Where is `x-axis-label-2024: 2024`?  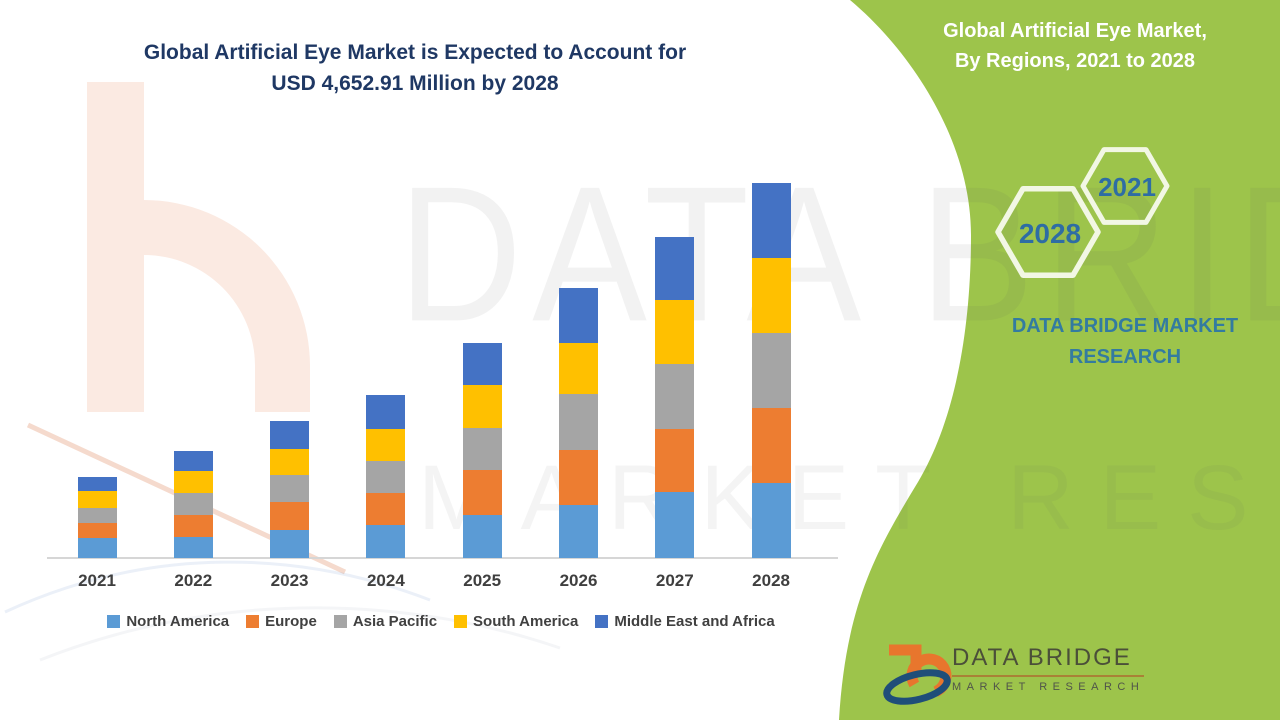 x-axis-label-2024: 2024 is located at coordinates (385, 580).